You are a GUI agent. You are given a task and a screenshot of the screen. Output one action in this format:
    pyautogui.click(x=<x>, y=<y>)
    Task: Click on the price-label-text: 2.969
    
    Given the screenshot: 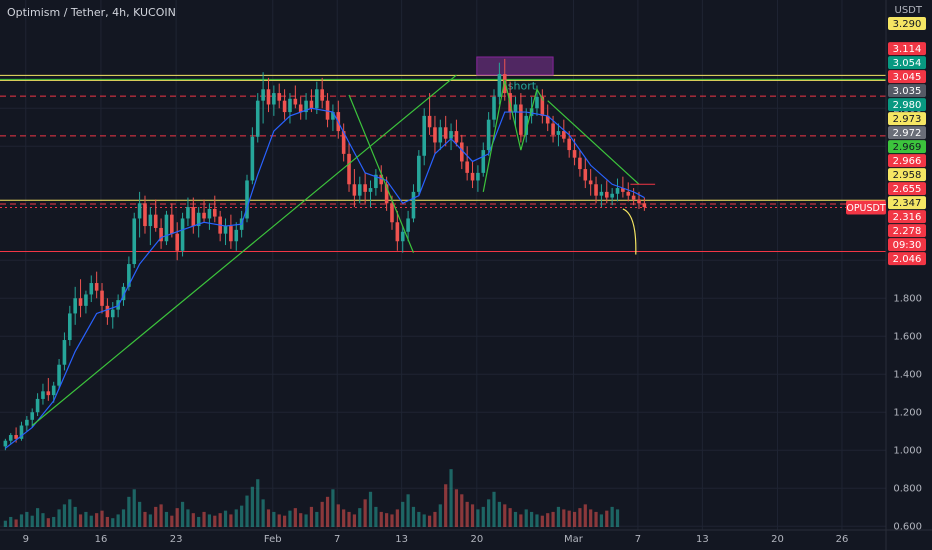 What is the action you would take?
    pyautogui.click(x=907, y=147)
    